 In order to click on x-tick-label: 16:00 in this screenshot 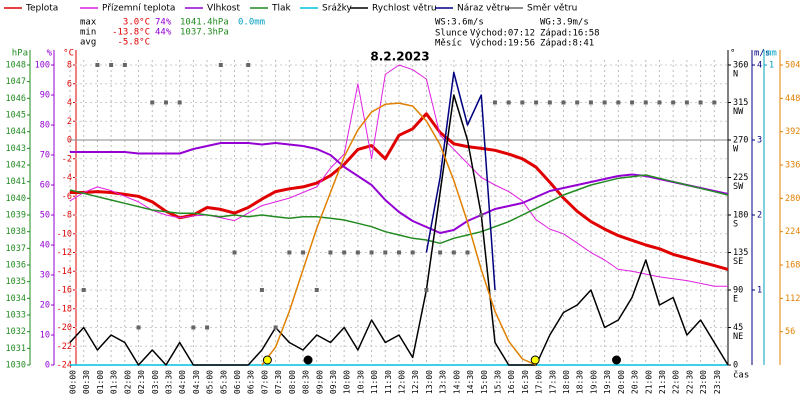, I will do `click(511, 382)`.